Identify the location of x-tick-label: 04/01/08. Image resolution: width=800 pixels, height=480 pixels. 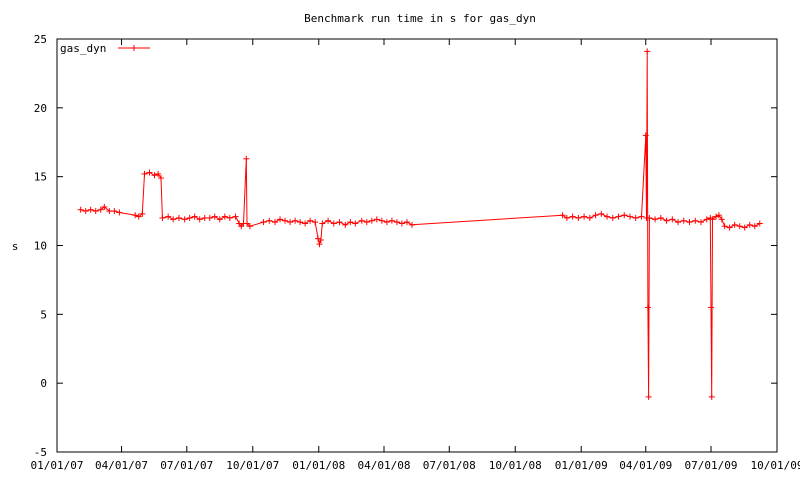
(384, 465).